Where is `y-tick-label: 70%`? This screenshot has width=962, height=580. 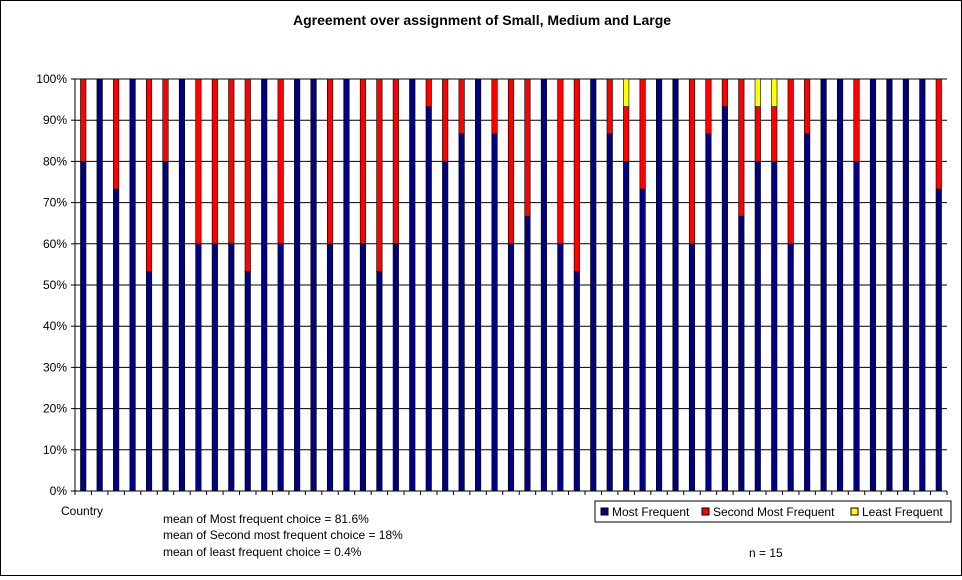 y-tick-label: 70% is located at coordinates (55, 203).